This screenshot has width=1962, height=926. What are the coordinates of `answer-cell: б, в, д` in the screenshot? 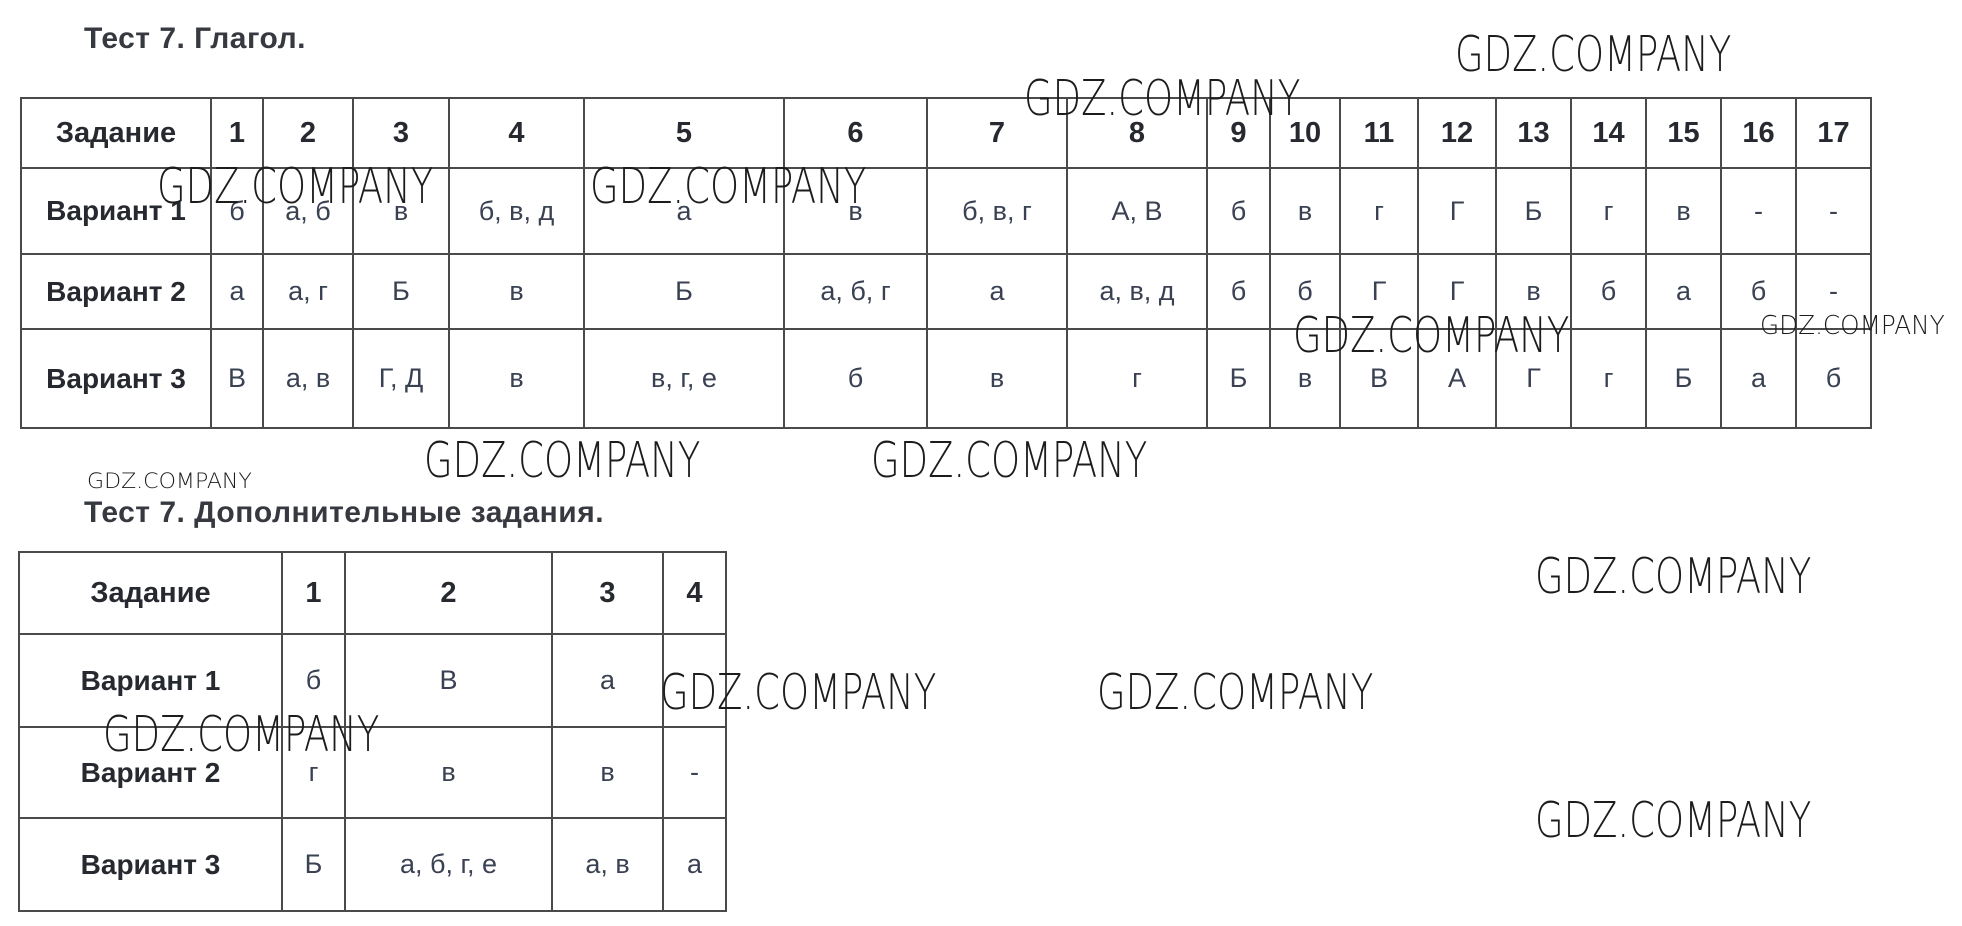 It's located at (516, 211).